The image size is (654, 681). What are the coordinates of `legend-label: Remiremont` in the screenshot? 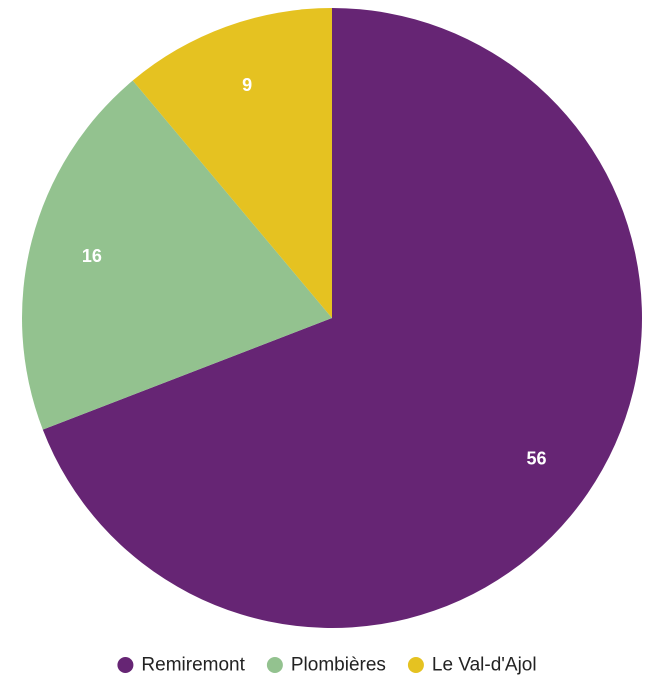 It's located at (193, 665).